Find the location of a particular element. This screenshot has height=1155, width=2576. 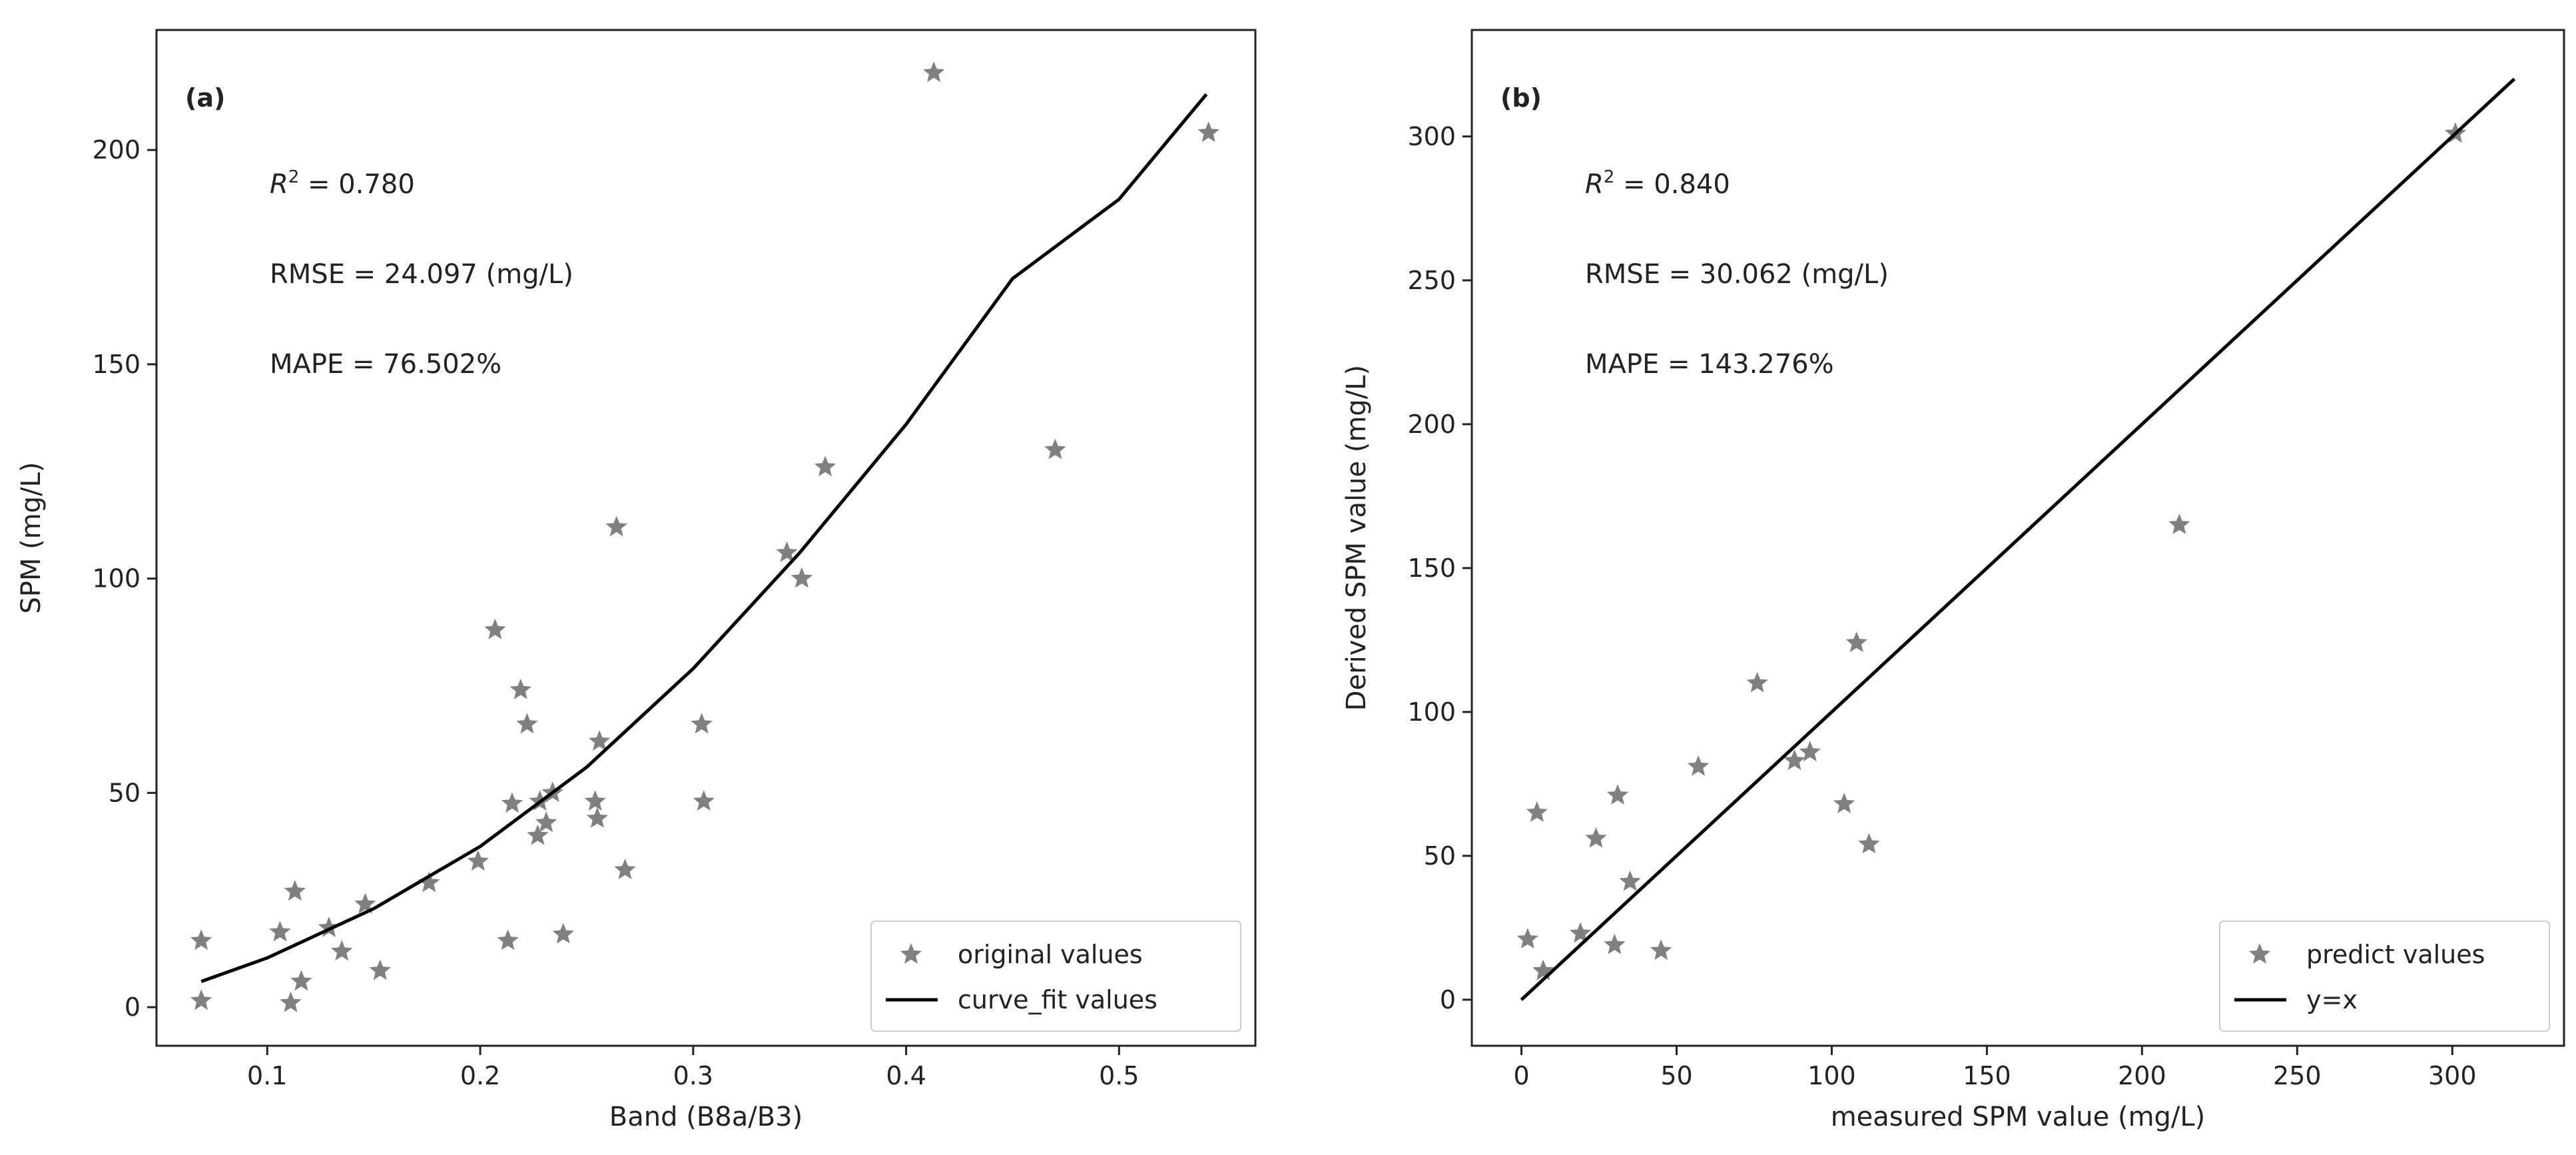

panel-a-legend-star-marker is located at coordinates (911, 954).